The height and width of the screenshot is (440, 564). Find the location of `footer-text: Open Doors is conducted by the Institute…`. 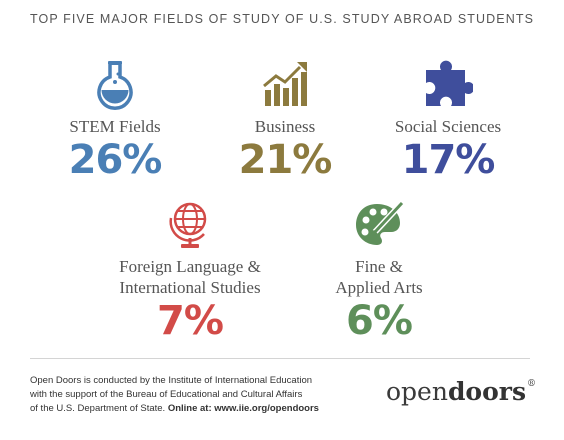

footer-text: Open Doors is conducted by the Institute… is located at coordinates (174, 395).